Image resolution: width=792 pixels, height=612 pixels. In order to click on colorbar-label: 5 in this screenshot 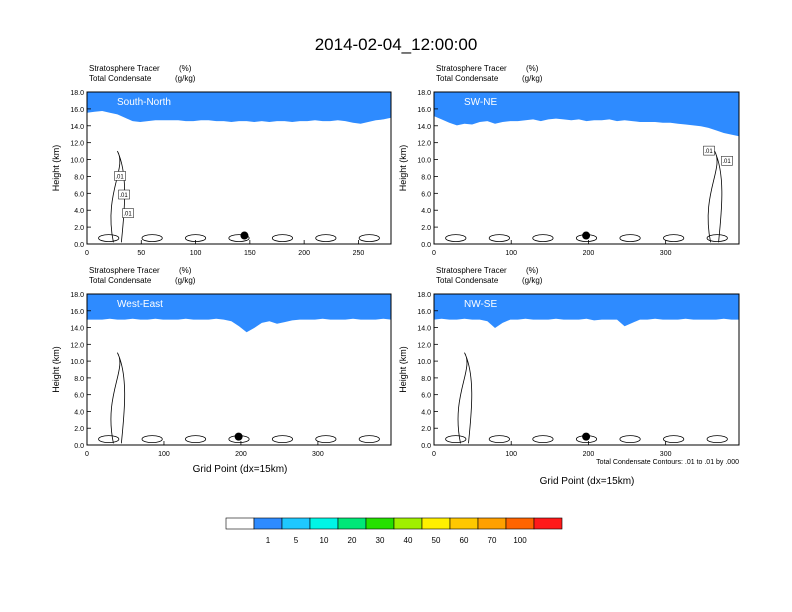, I will do `click(296, 540)`.